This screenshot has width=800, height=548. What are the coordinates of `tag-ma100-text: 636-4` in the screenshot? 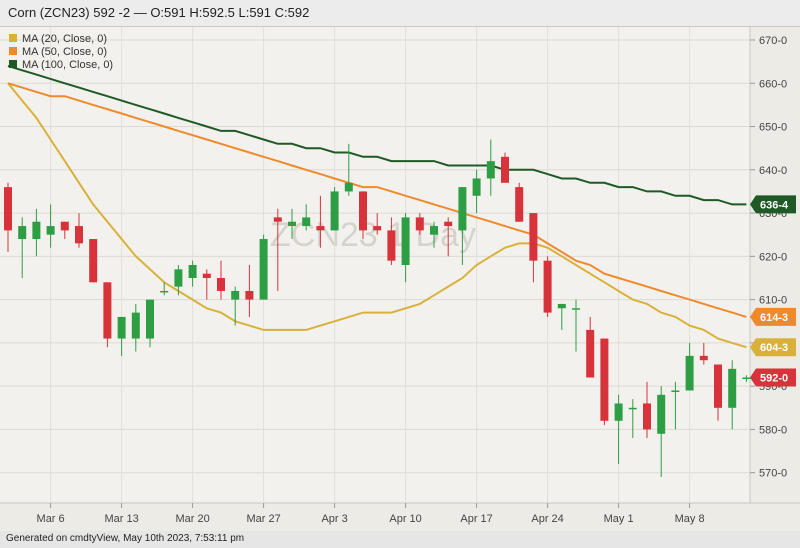 It's located at (774, 205).